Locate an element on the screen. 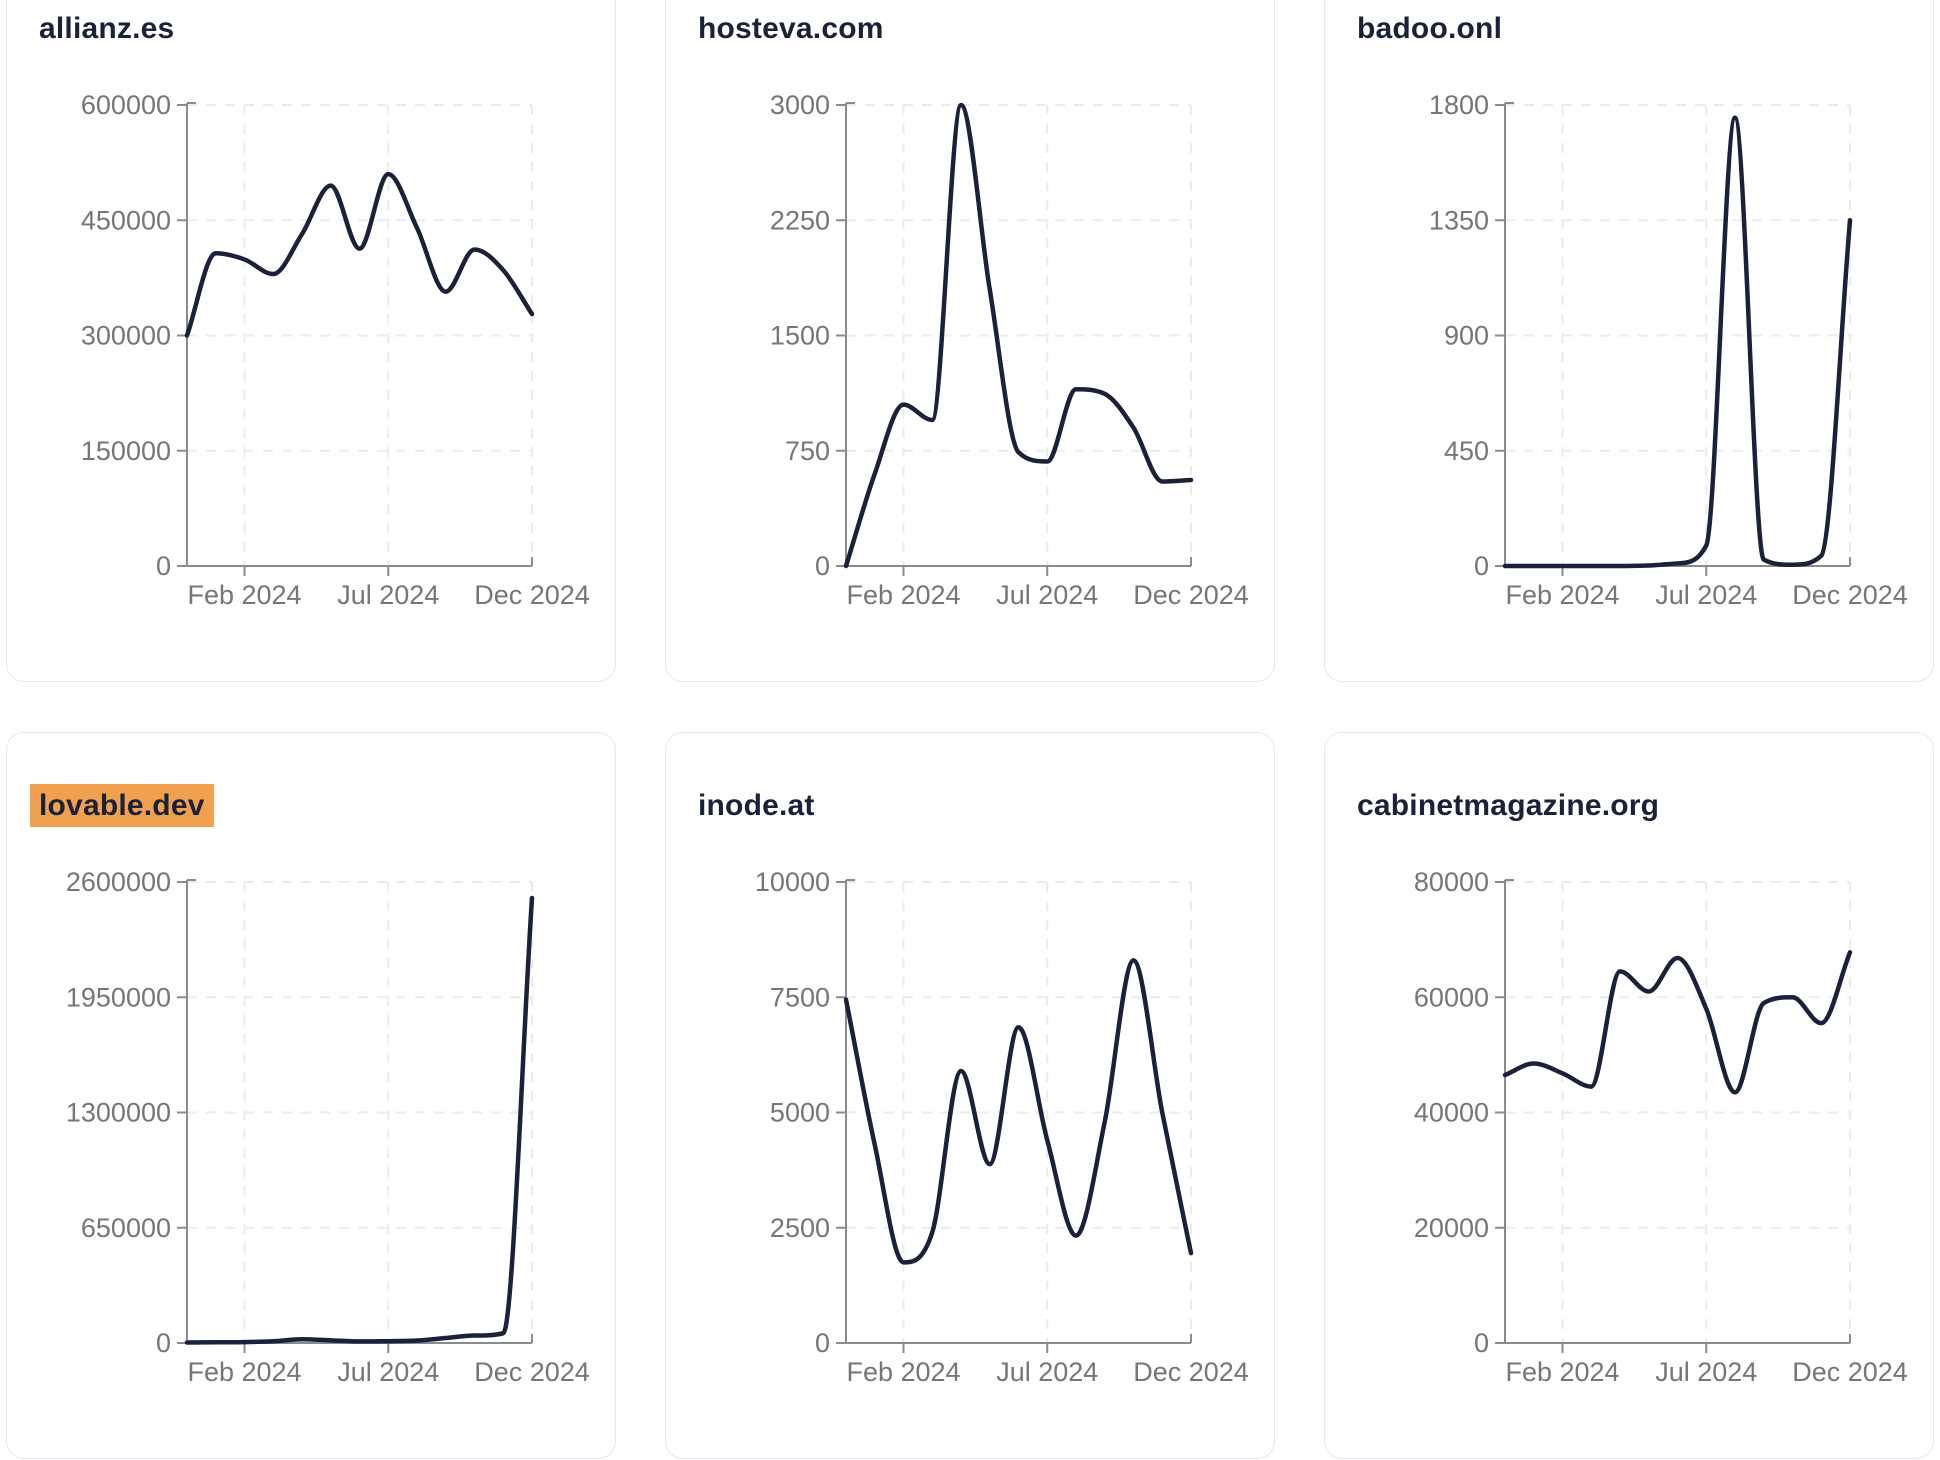 This screenshot has height=1460, width=1940. y-tick-label: 650000 is located at coordinates (126, 1228).